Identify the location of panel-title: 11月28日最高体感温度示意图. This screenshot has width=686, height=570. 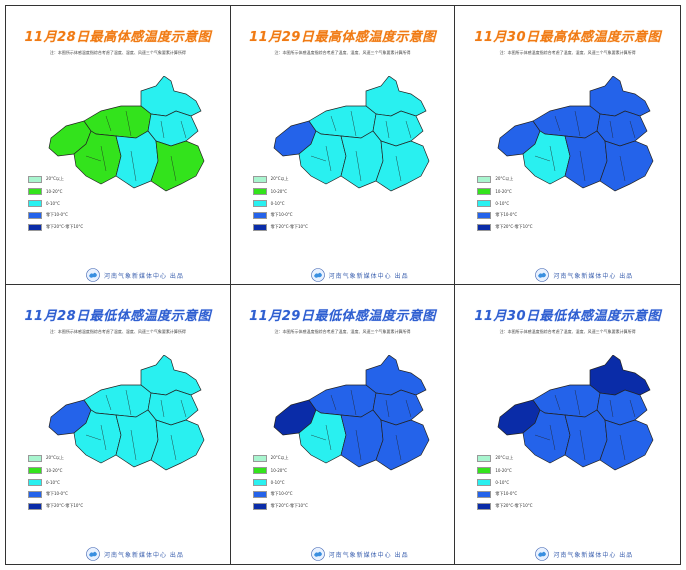
(118, 37).